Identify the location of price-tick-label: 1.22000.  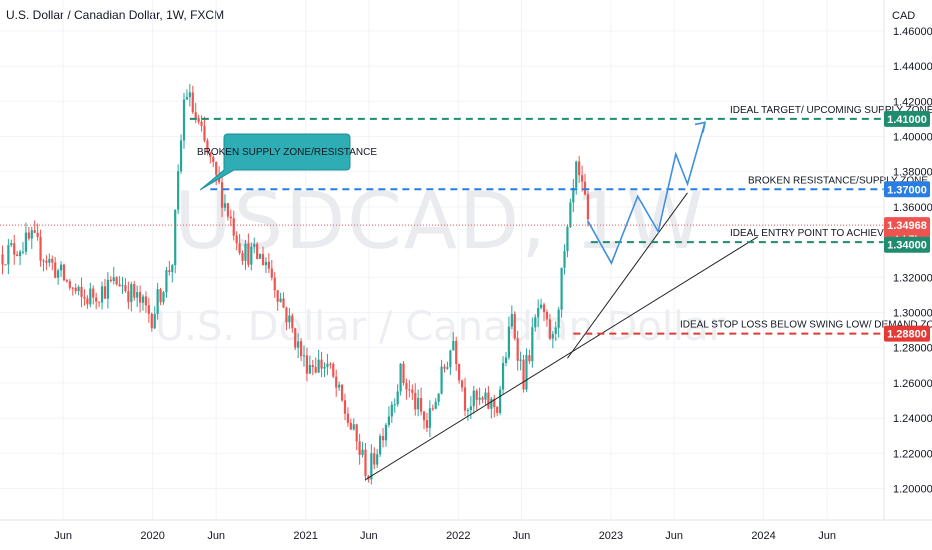
(912, 454).